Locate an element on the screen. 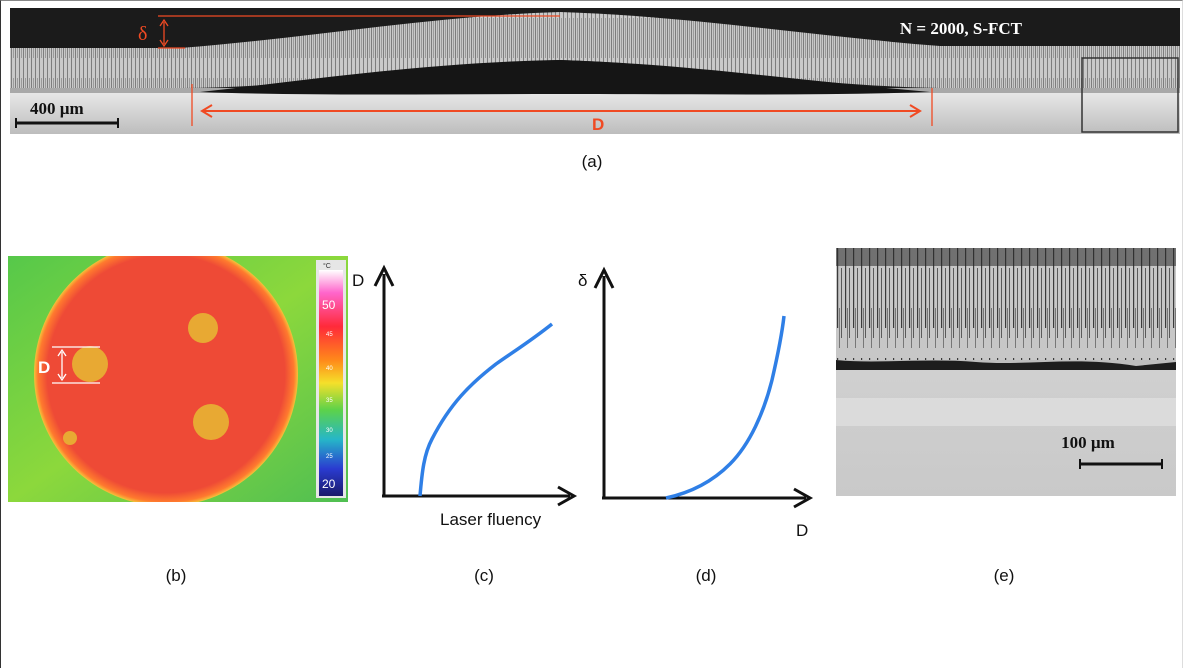  substrate-e is located at coordinates (1006, 433).